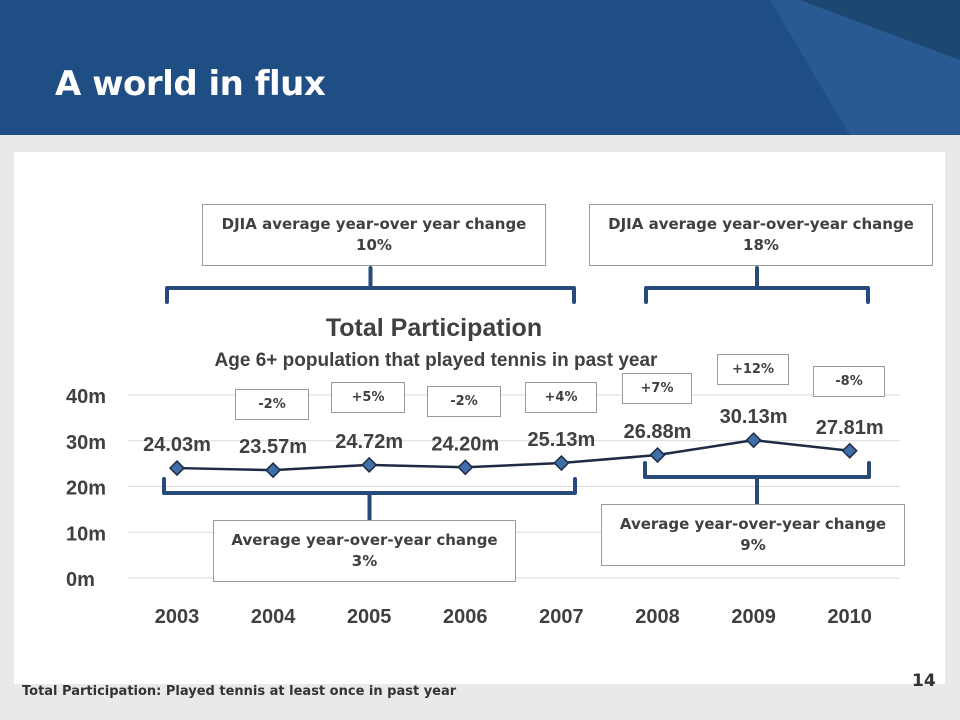  What do you see at coordinates (761, 245) in the screenshot?
I see `djia-right-line2: 18%` at bounding box center [761, 245].